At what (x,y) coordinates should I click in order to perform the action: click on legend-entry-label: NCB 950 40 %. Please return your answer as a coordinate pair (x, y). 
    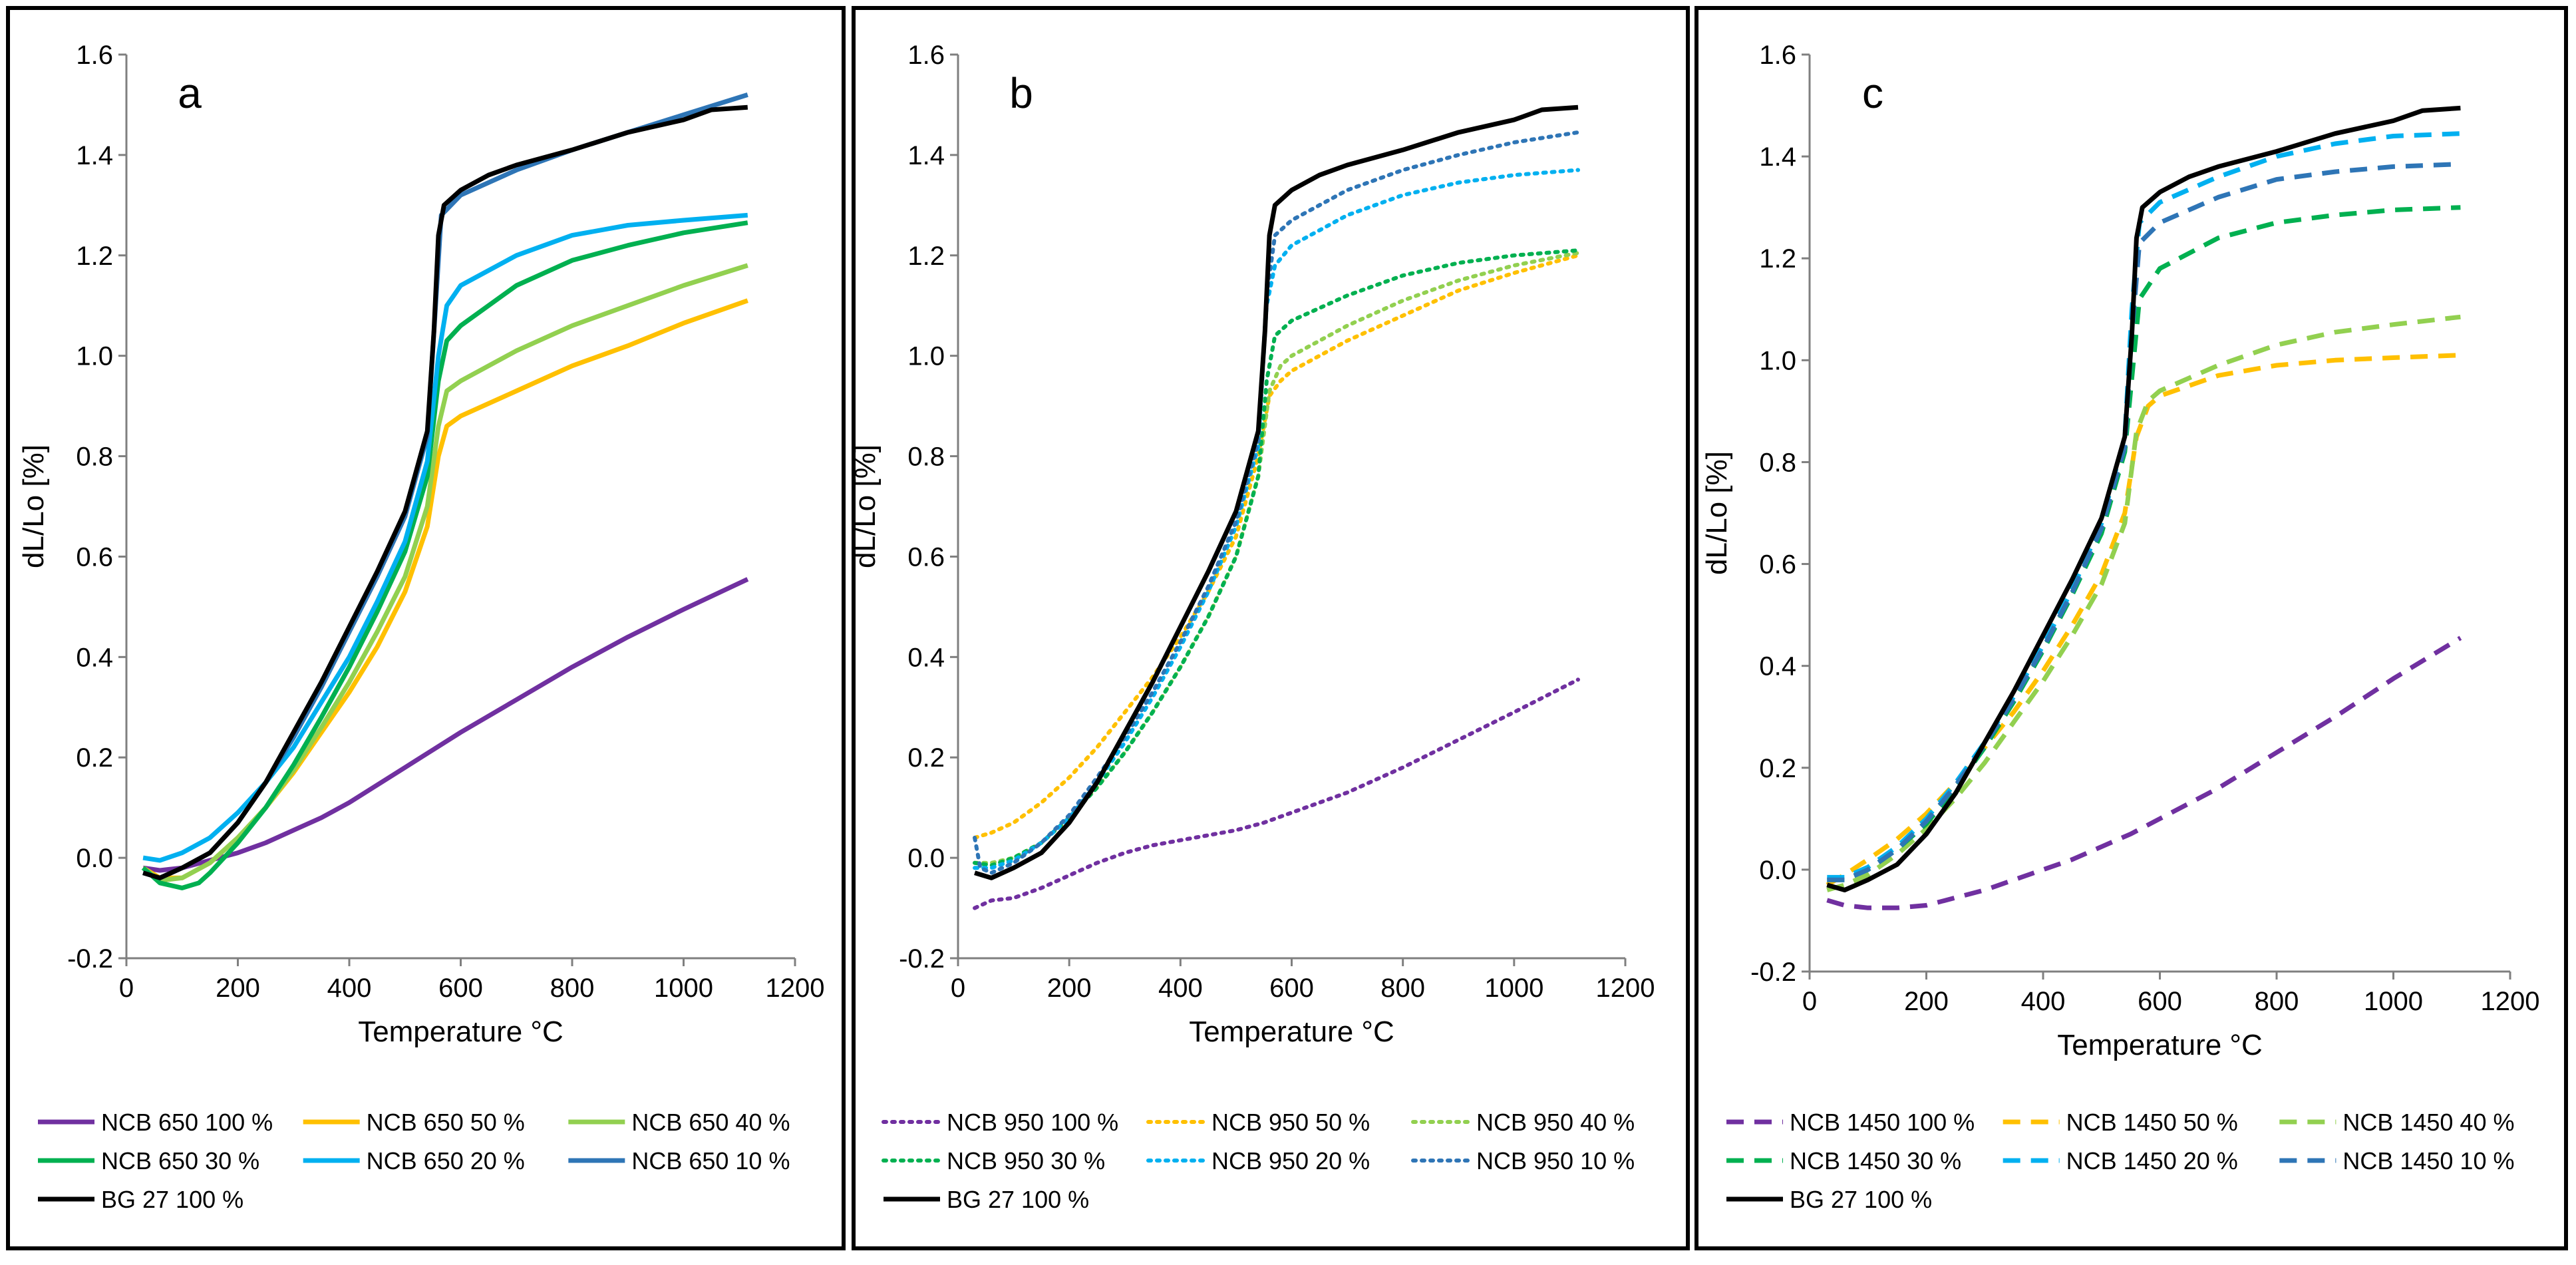
    Looking at the image, I should click on (1555, 1122).